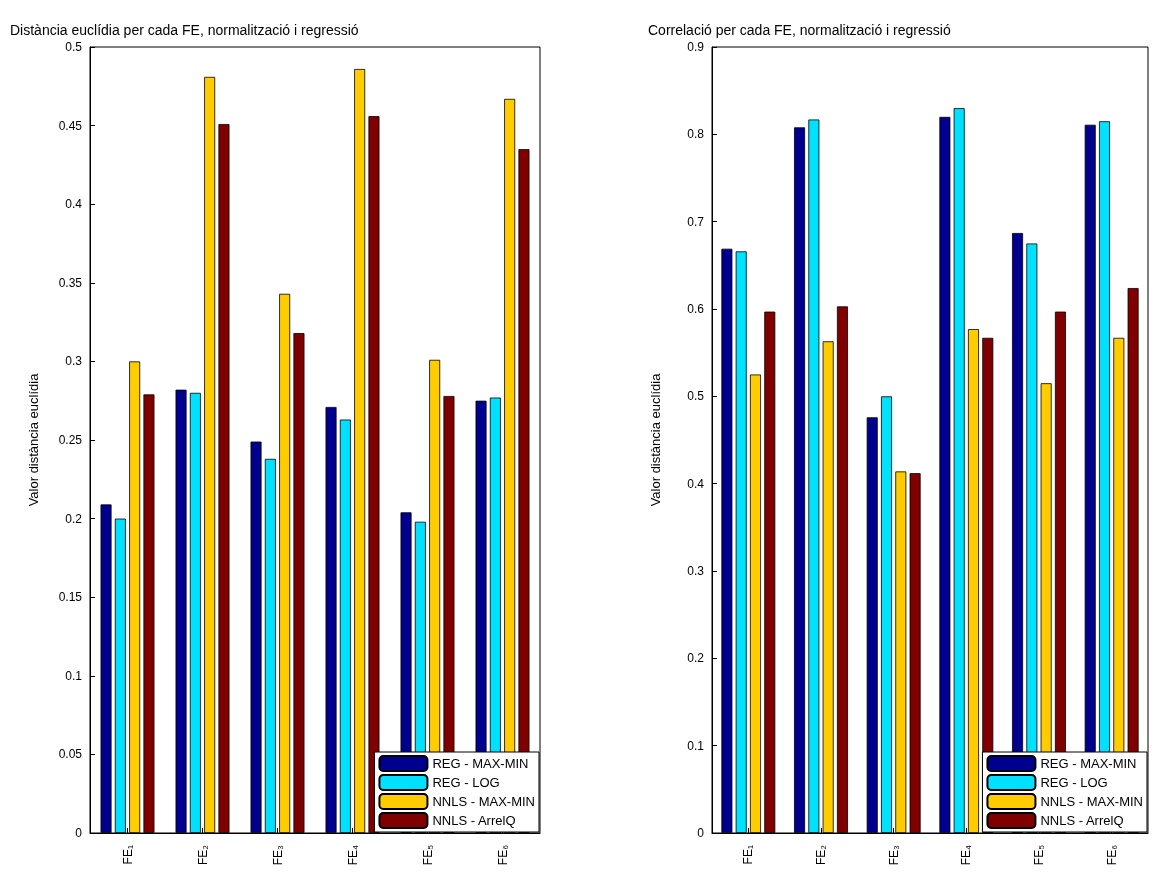  Describe the element at coordinates (696, 47) in the screenshot. I see `y-tick-label: 0.9` at that location.